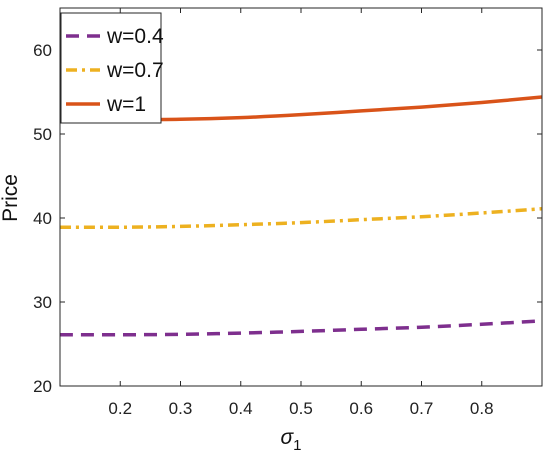 The height and width of the screenshot is (458, 550). I want to click on legend-label-1: w=0.4, so click(135, 36).